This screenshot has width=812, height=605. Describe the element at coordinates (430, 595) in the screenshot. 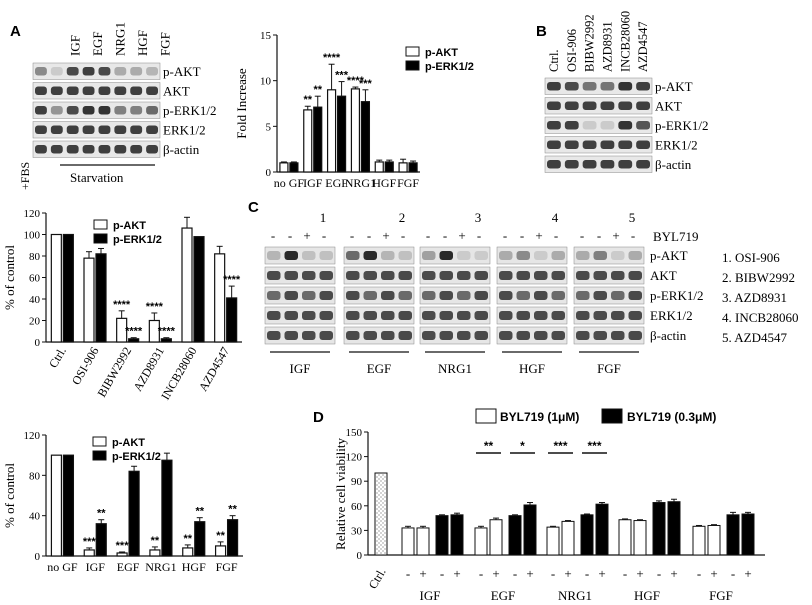

I see `group-label: IGF` at that location.